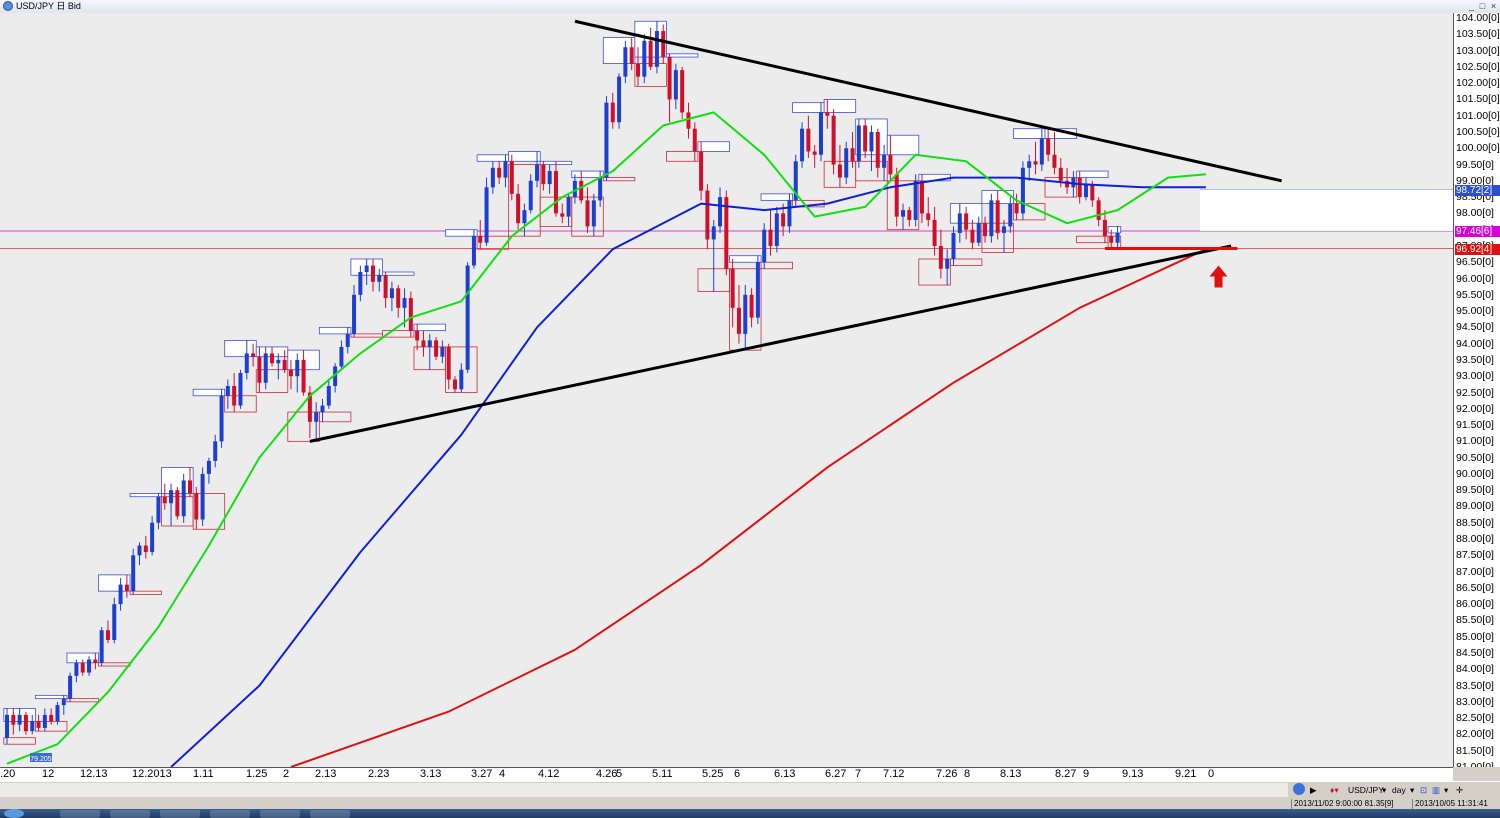 This screenshot has height=818, width=1500. Describe the element at coordinates (48, 6) in the screenshot. I see `window-title: USD/JPY 日 Bid` at that location.